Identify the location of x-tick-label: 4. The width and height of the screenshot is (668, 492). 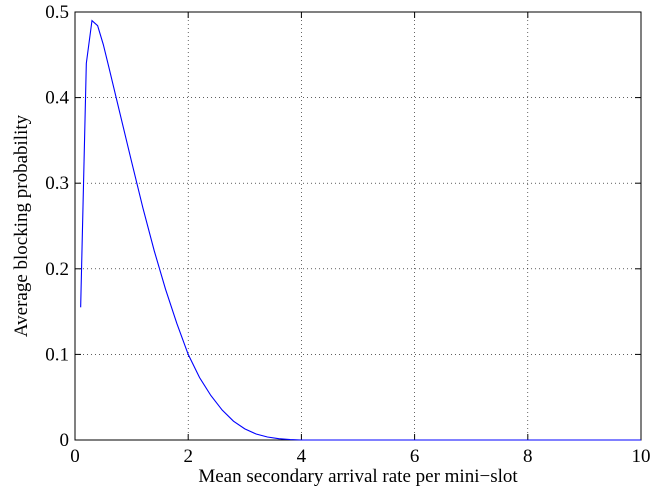
(302, 456).